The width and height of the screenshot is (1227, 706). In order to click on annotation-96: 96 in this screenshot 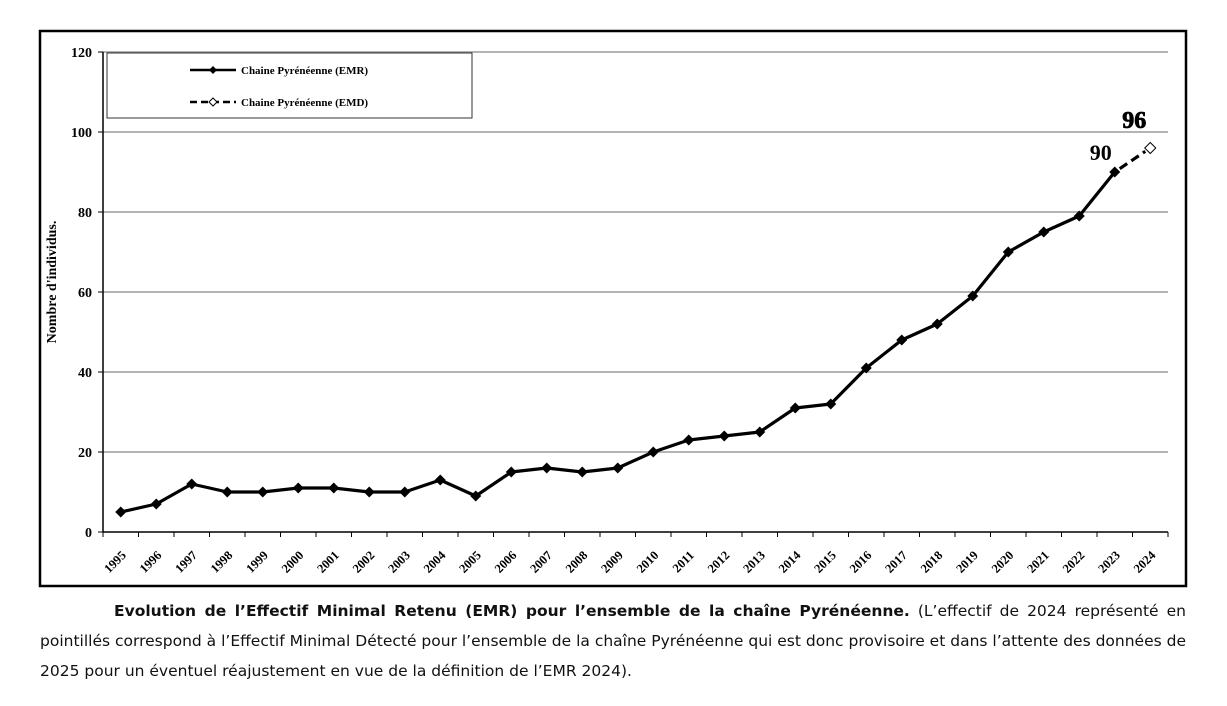, I will do `click(1134, 121)`.